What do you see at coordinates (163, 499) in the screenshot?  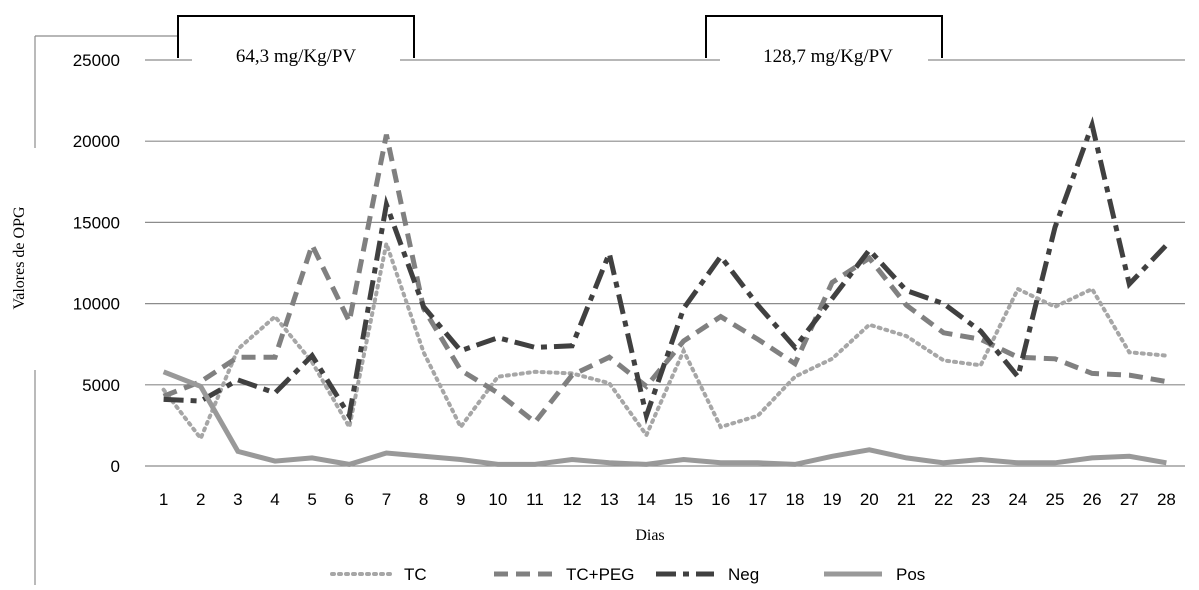 I see `x-tick-label: 1` at bounding box center [163, 499].